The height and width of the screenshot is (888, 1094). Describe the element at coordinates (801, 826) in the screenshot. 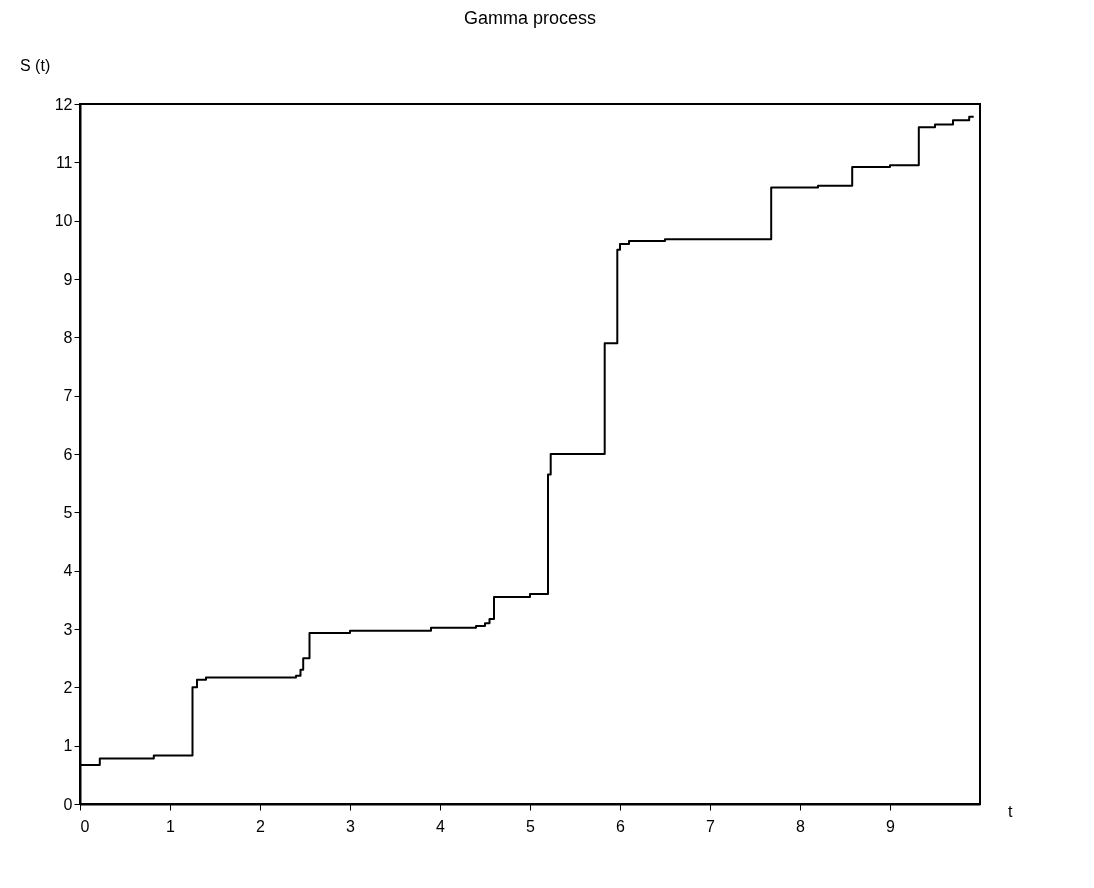

I see `x-tick-label: 8` at that location.